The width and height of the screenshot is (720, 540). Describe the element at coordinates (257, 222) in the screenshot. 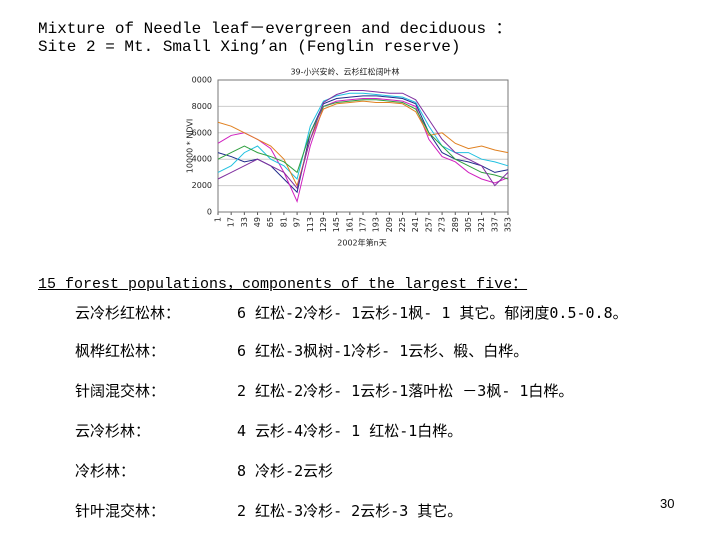

I see `x-tick-label: 49` at that location.